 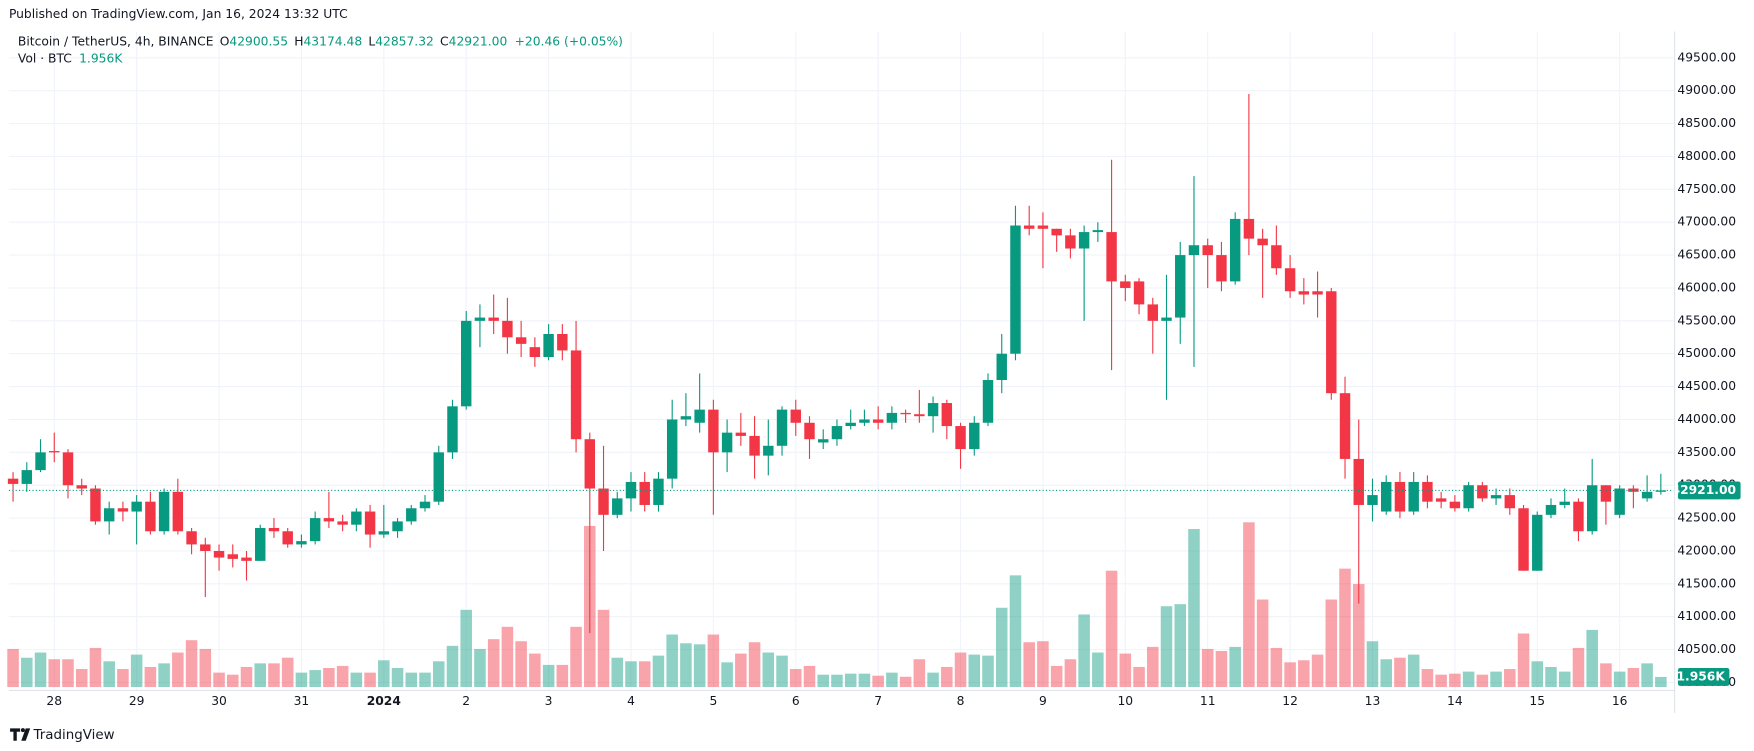 What do you see at coordinates (1706, 518) in the screenshot?
I see `y-tick-label: 42500.00` at bounding box center [1706, 518].